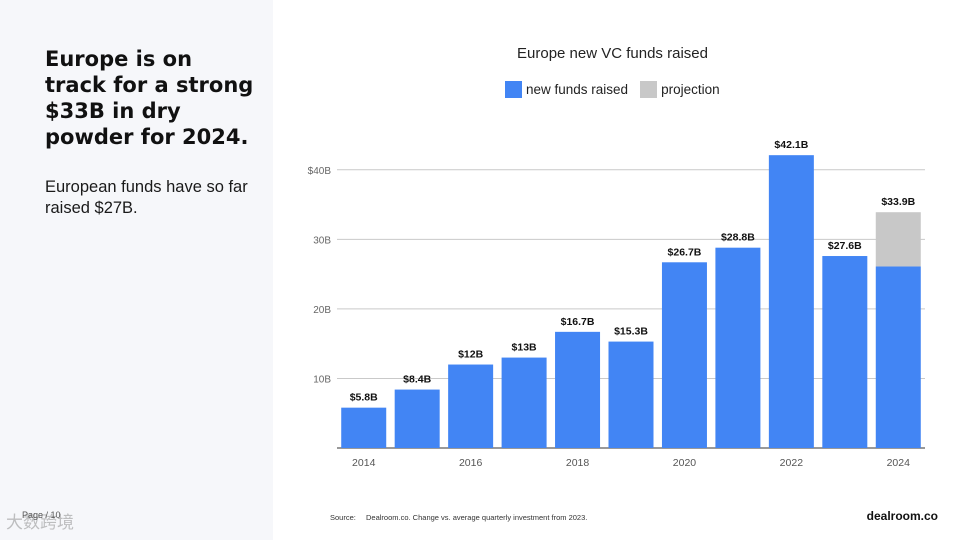 This screenshot has width=960, height=540. Describe the element at coordinates (792, 463) in the screenshot. I see `x-tick-label-2022: 2022` at that location.